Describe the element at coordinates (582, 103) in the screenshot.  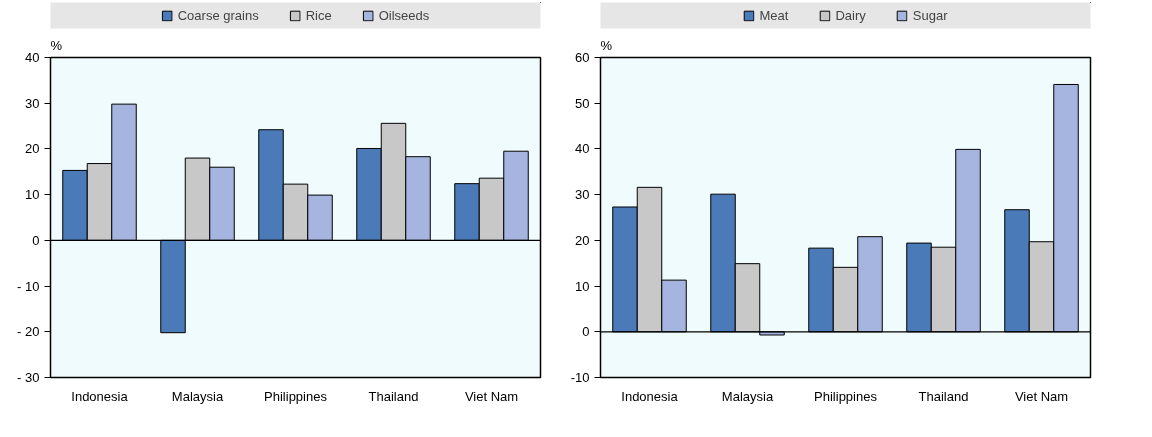
I see `y-tick-label: 50` at that location.